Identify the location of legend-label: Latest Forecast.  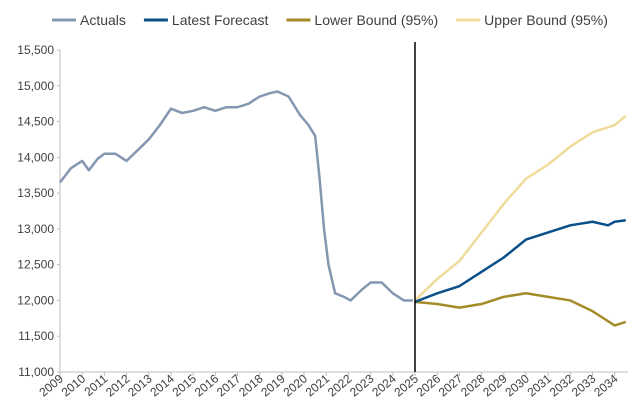
(220, 20).